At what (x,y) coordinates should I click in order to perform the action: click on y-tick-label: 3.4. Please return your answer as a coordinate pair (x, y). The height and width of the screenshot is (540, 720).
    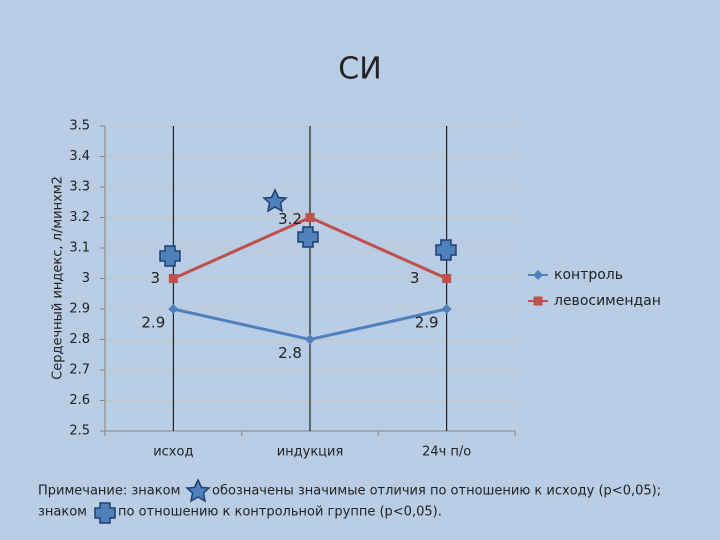
    Looking at the image, I should click on (79, 156).